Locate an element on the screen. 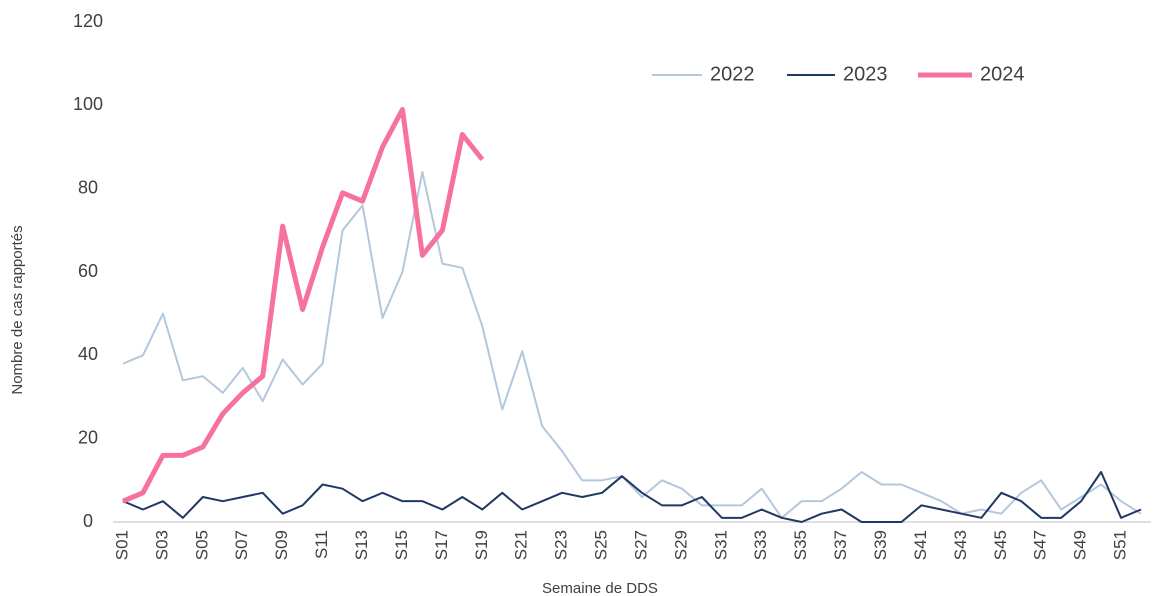 This screenshot has width=1168, height=596. x-tick-label: S17 is located at coordinates (441, 545).